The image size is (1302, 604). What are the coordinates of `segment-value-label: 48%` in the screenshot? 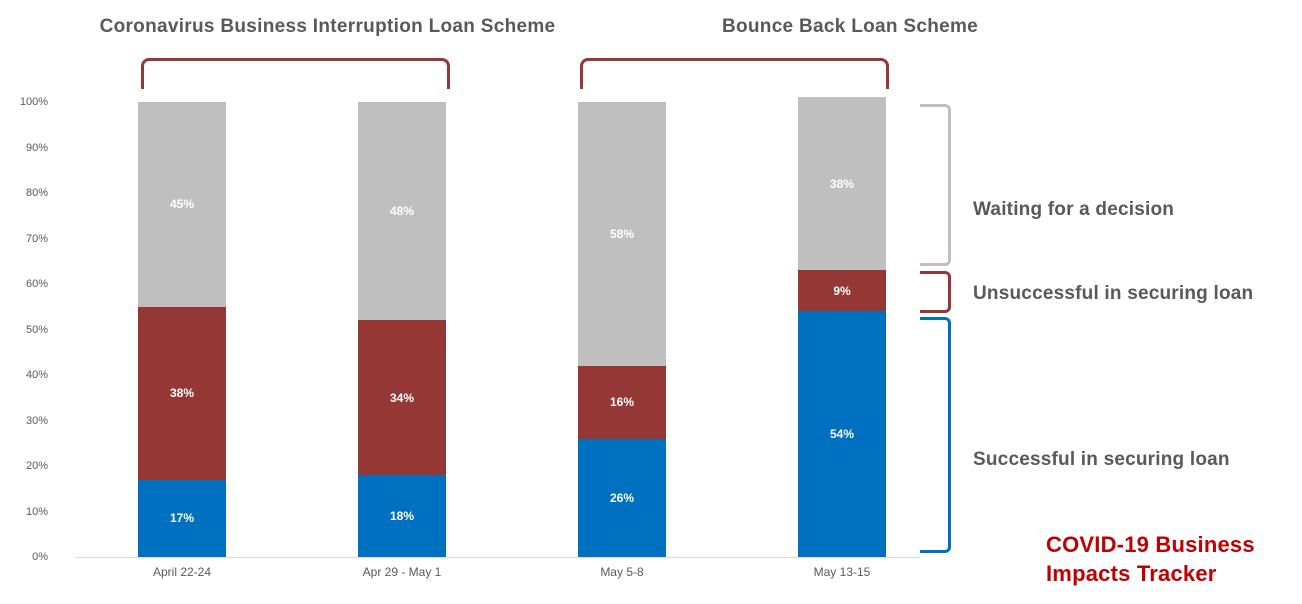 It's located at (402, 211).